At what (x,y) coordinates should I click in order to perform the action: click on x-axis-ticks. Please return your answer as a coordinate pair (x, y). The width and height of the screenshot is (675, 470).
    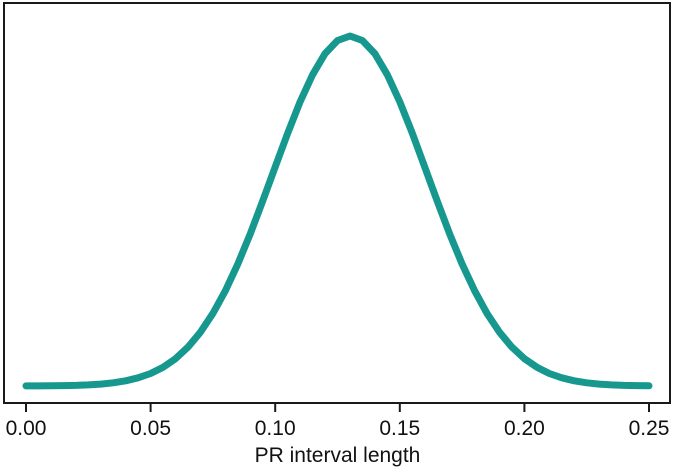
    Looking at the image, I should click on (337, 408).